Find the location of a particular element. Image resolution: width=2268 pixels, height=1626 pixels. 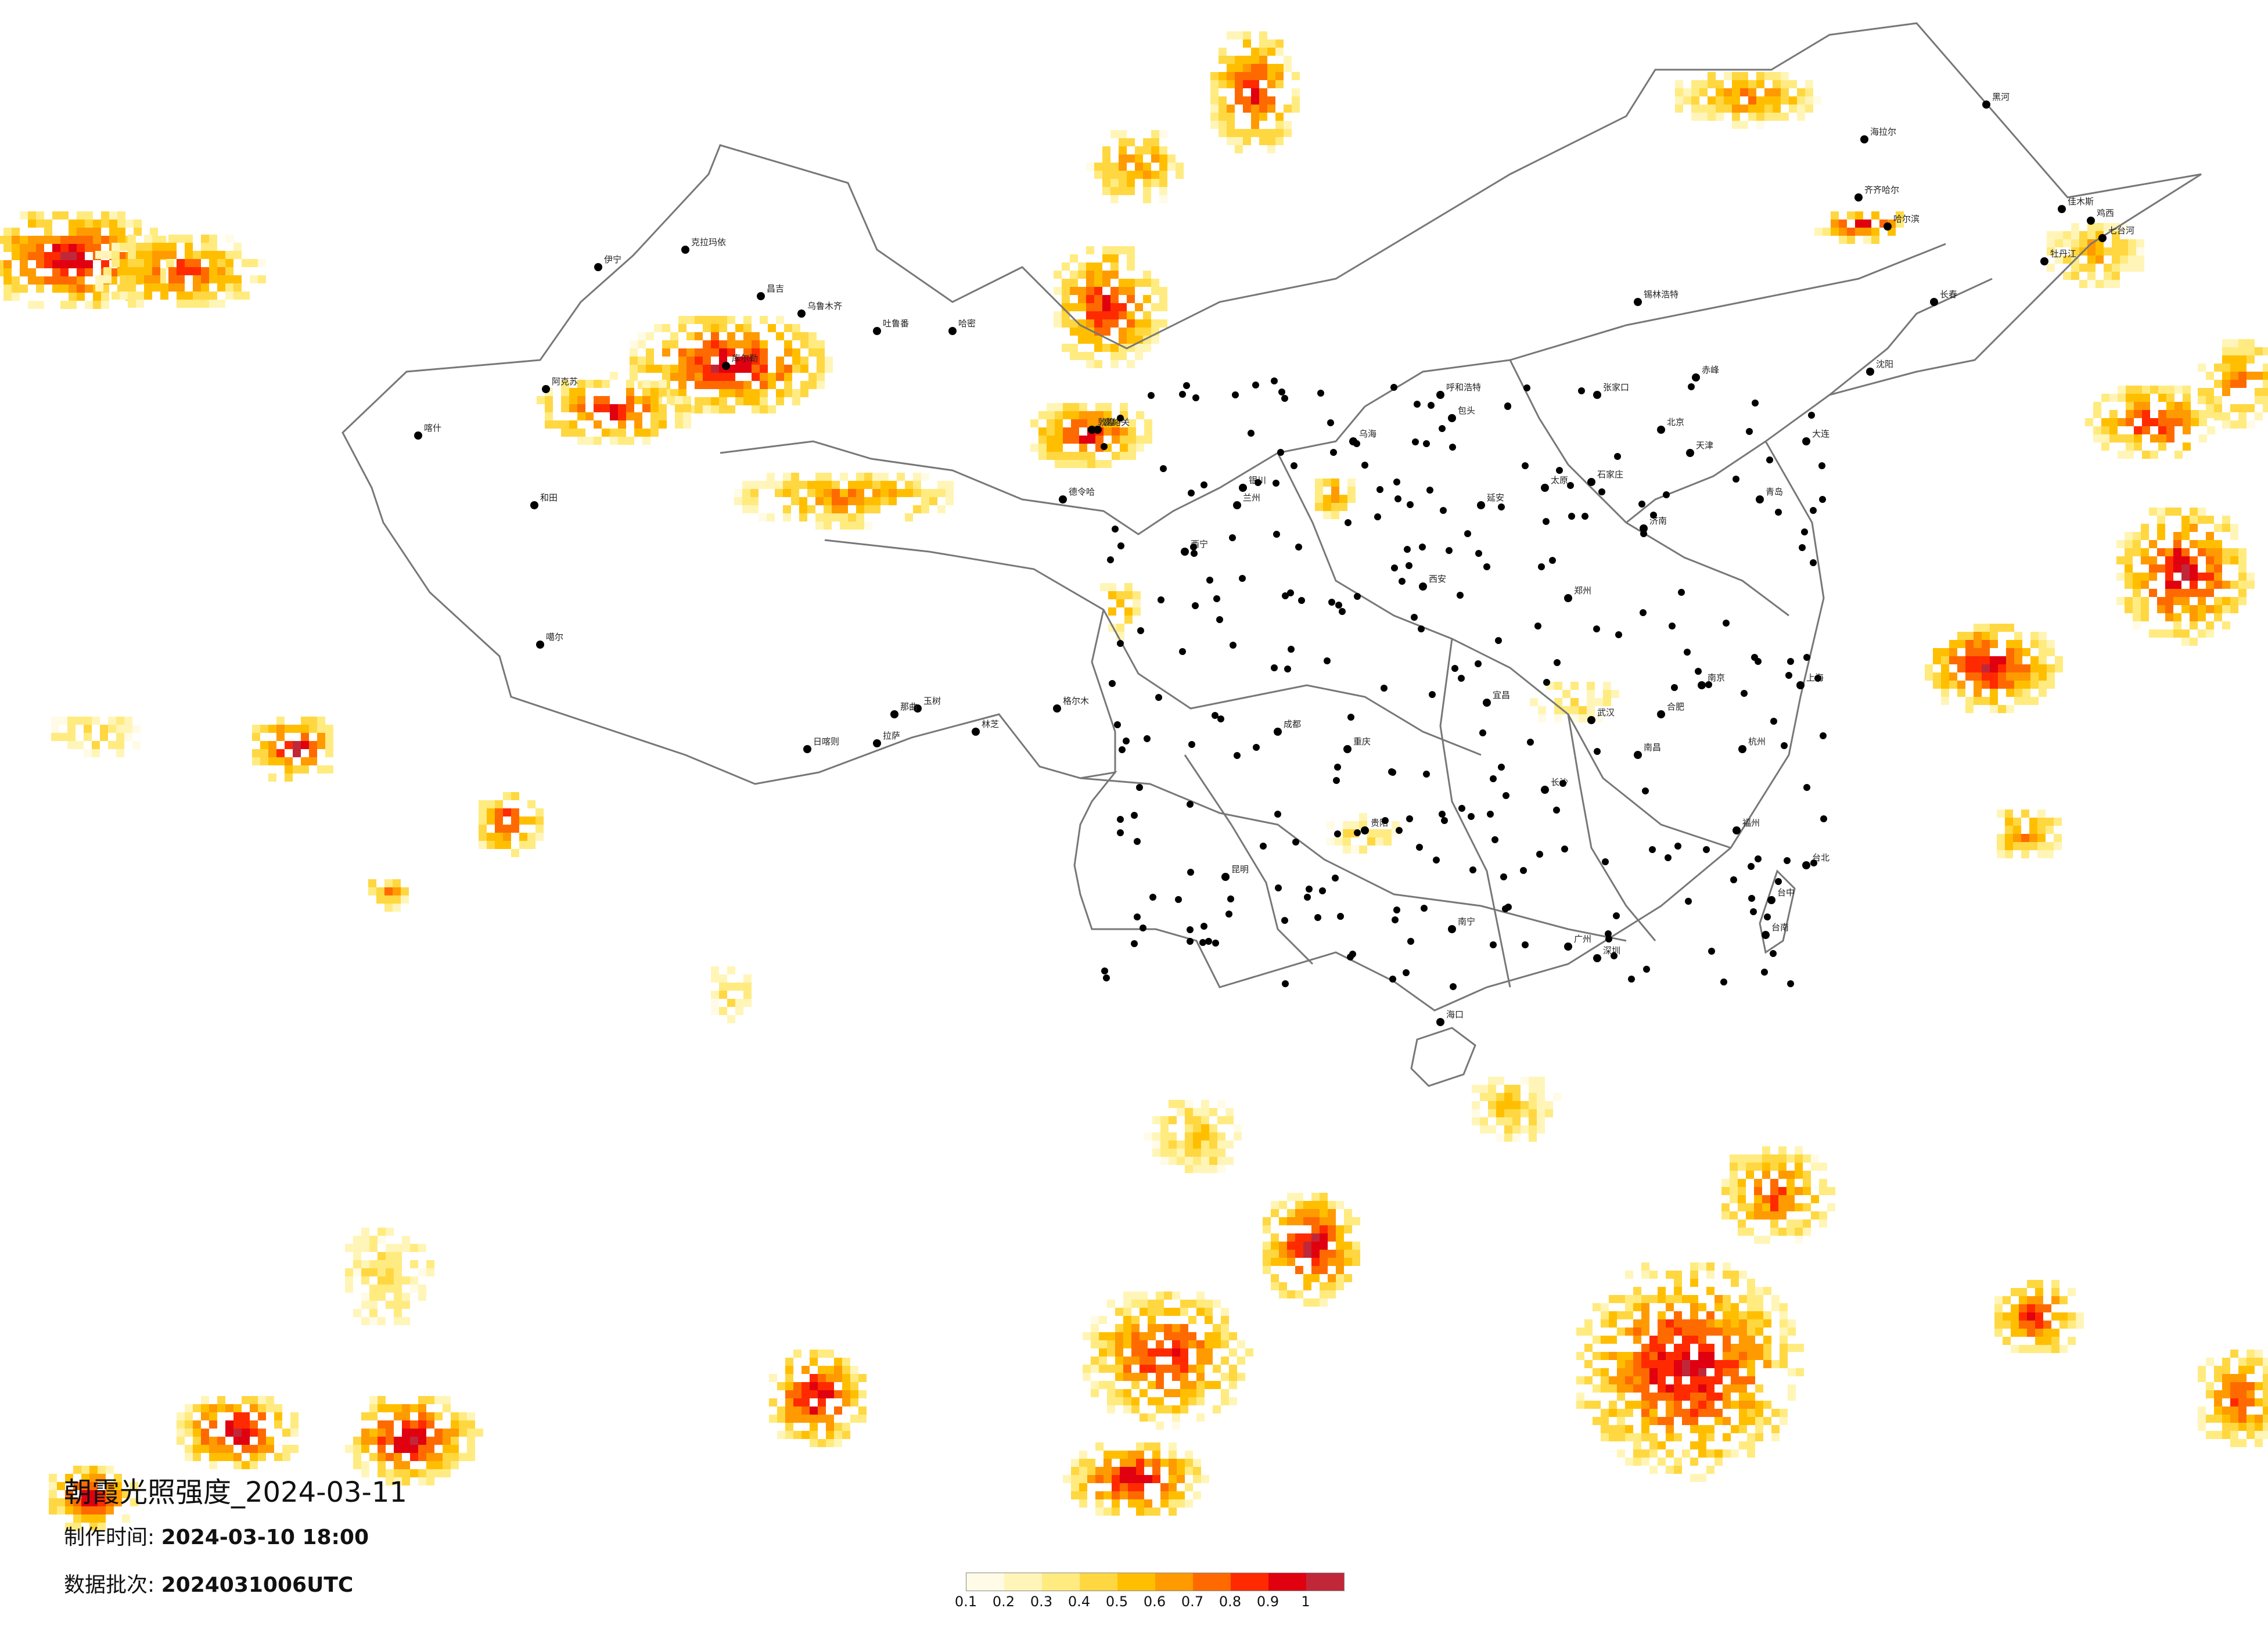

city-label: 太原 is located at coordinates (1559, 480).